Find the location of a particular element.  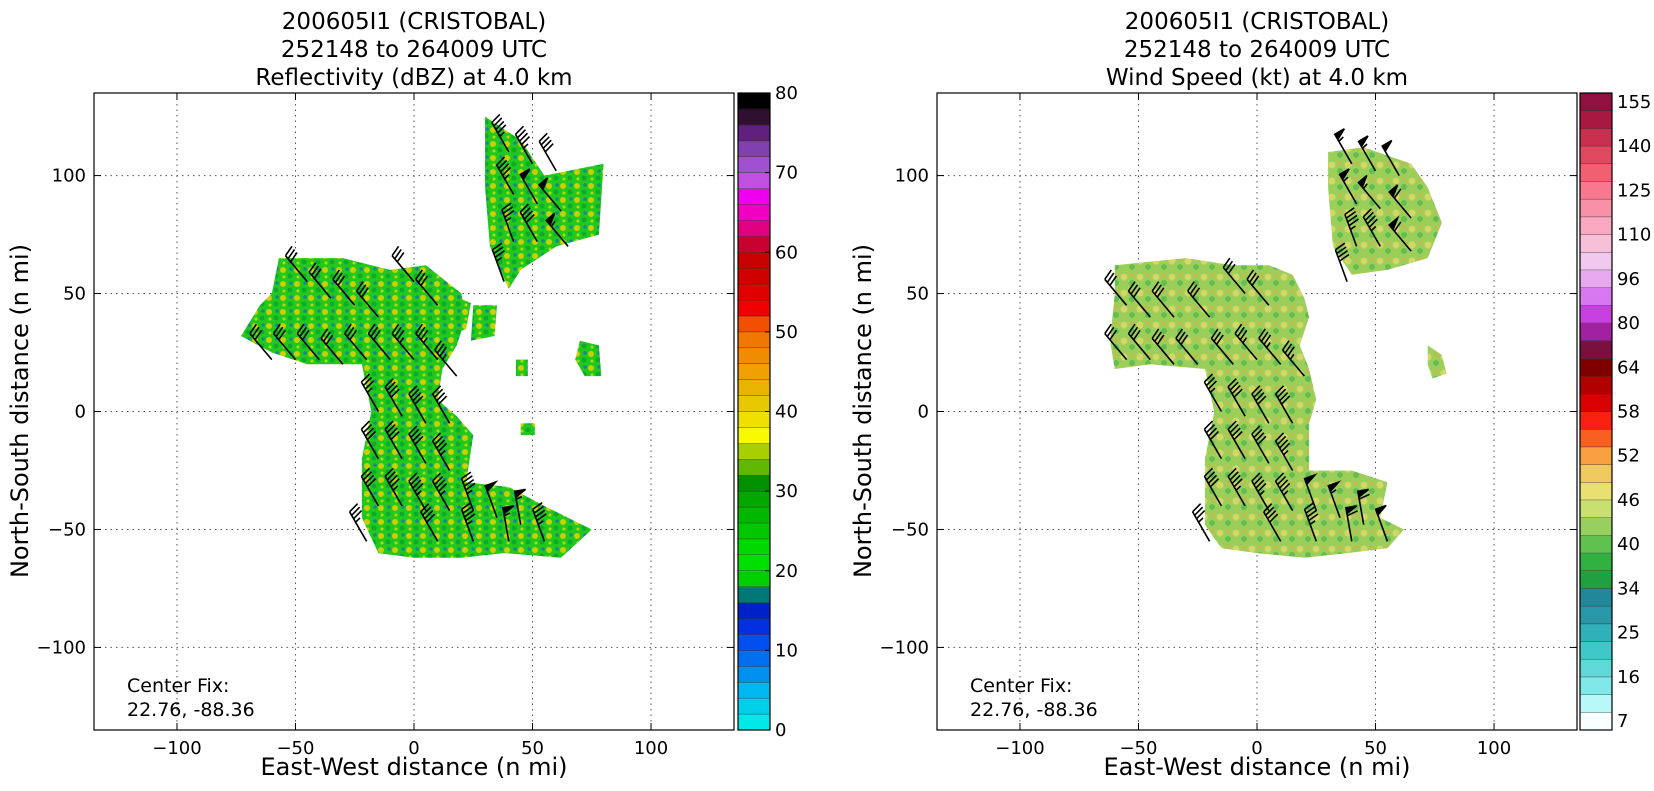

colorbar-tick-label: 16 is located at coordinates (1628, 677).